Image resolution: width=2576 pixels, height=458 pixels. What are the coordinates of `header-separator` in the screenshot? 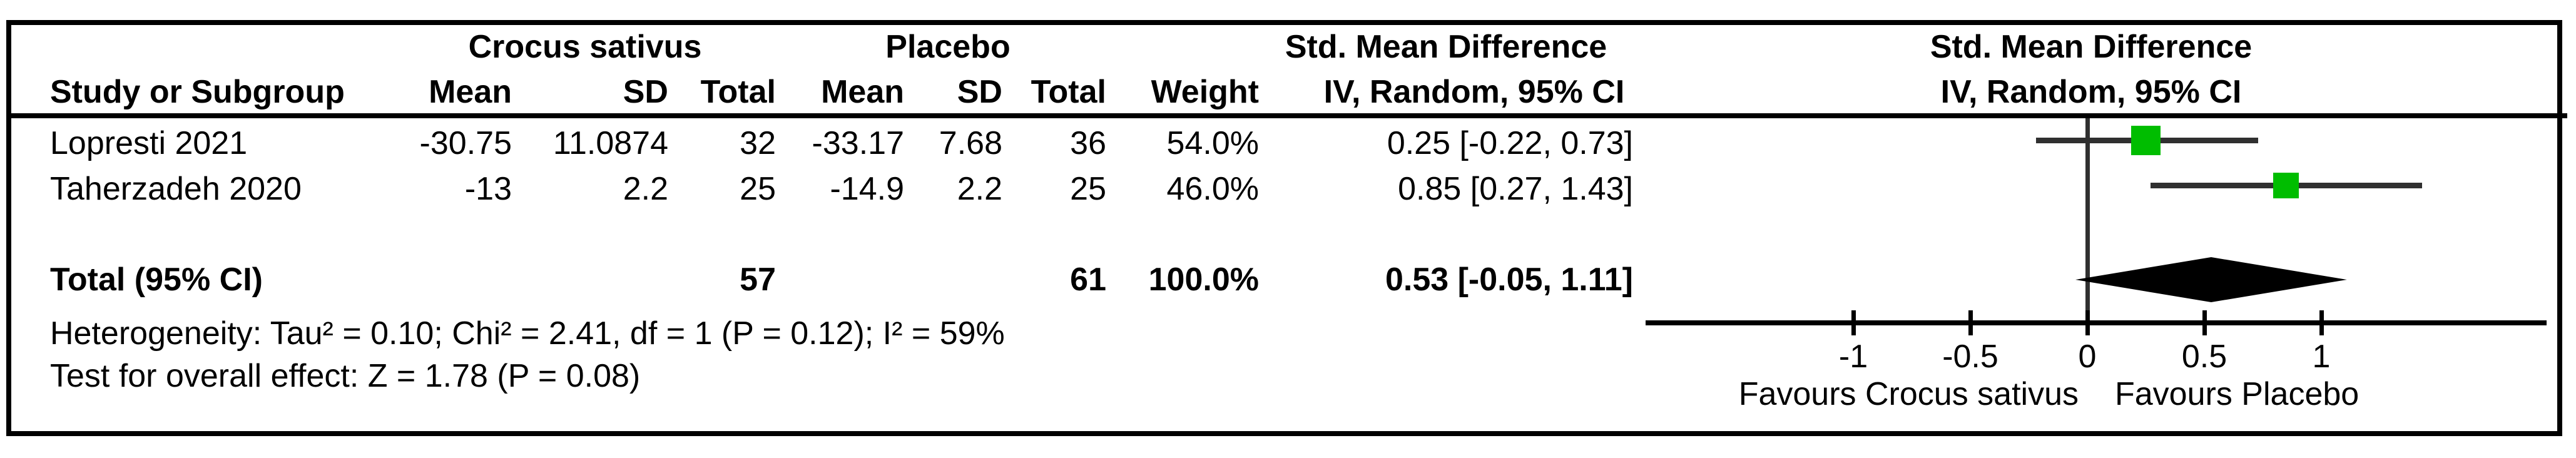 It's located at (1288, 115).